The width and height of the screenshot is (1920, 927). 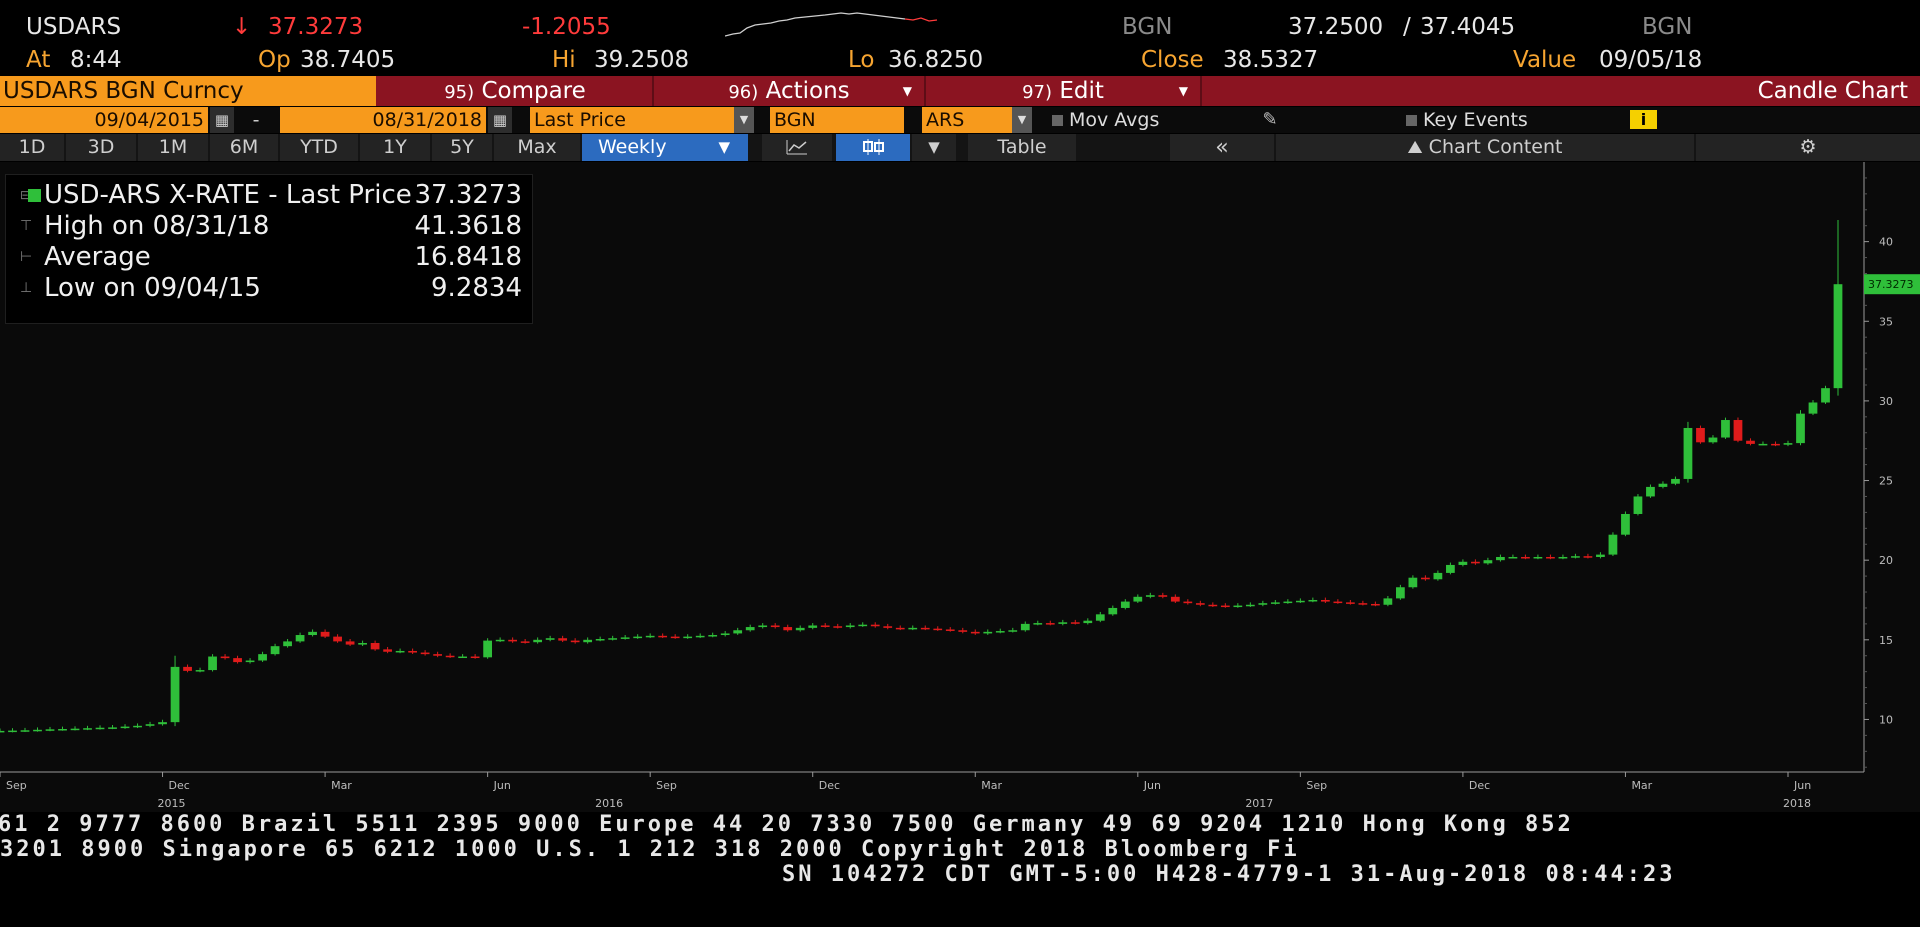 I want to click on last-price: 37.3273, so click(x=316, y=27).